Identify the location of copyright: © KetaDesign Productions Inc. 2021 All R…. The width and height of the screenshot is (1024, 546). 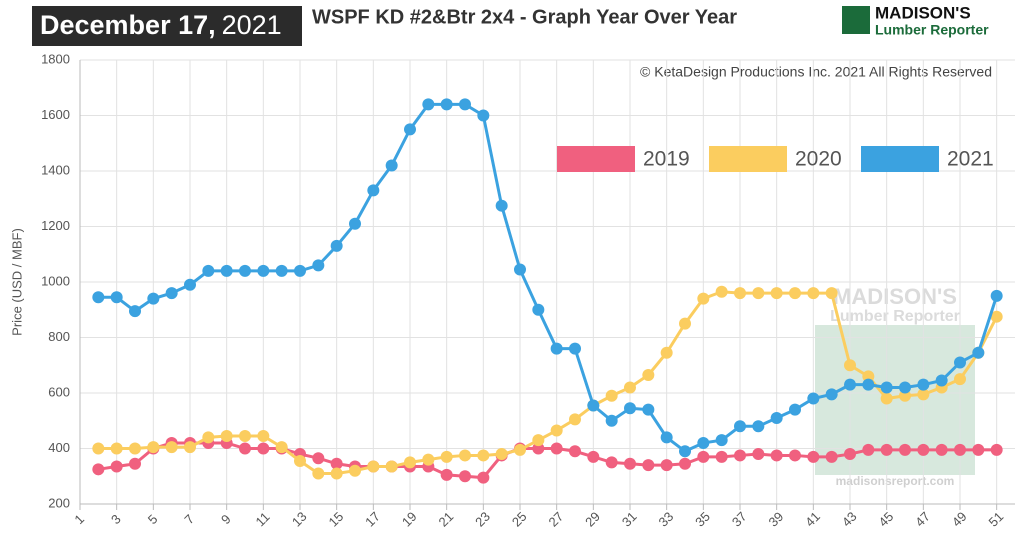
(816, 72).